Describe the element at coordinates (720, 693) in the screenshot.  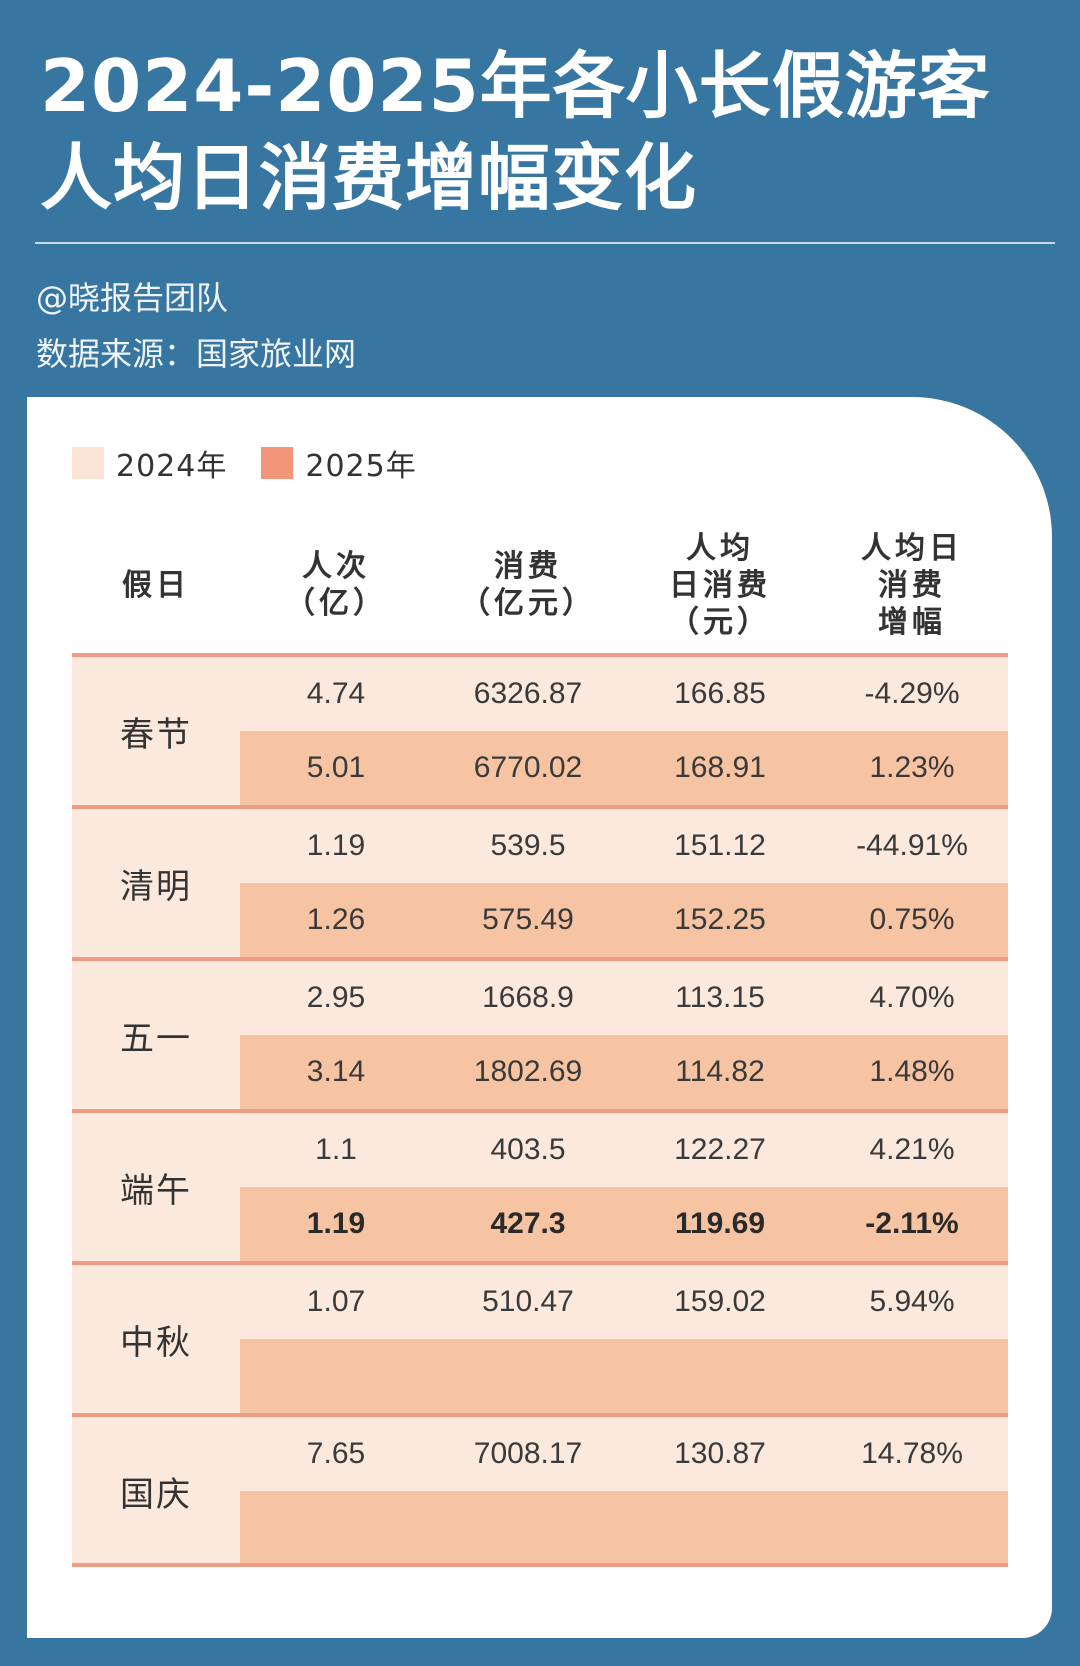
I see `cell-daily-spending: 166.85` at that location.